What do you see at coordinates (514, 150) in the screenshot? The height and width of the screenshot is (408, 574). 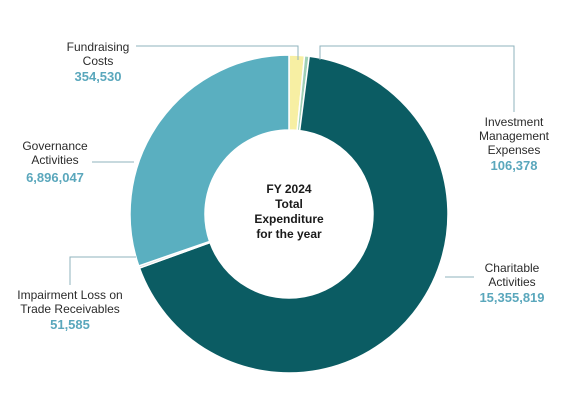 I see `label-investment-3: Expenses` at bounding box center [514, 150].